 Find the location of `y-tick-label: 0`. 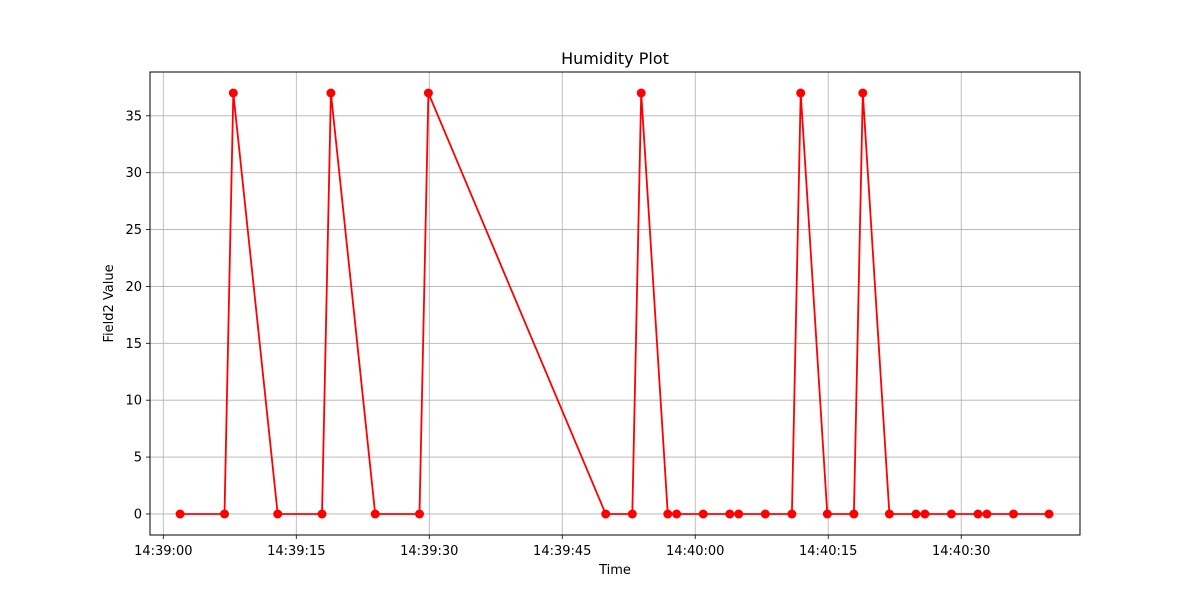

y-tick-label: 0 is located at coordinates (138, 514).